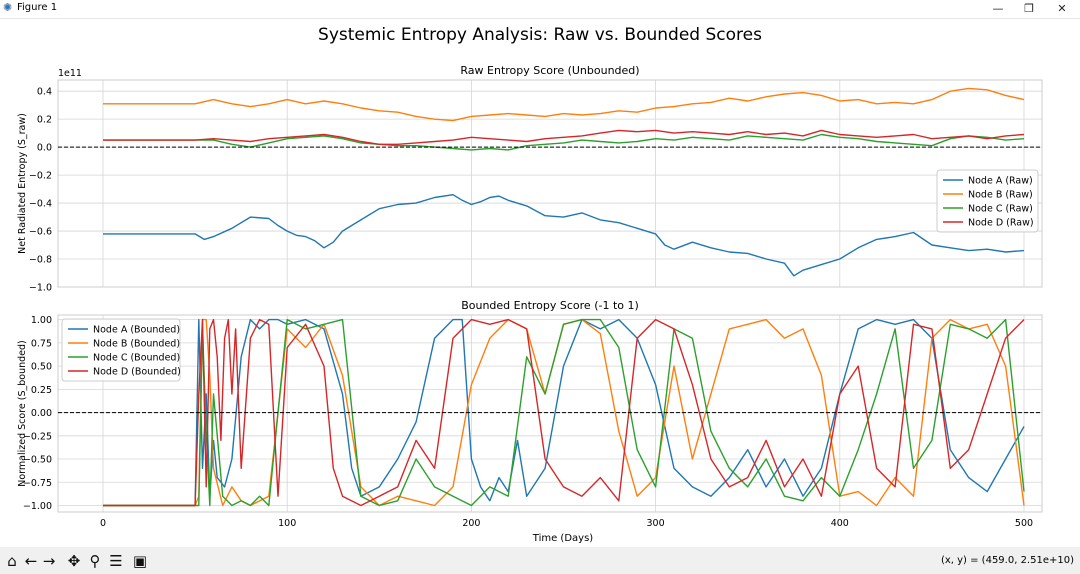  Describe the element at coordinates (44, 92) in the screenshot. I see `y-tick-label: 0.4` at that location.